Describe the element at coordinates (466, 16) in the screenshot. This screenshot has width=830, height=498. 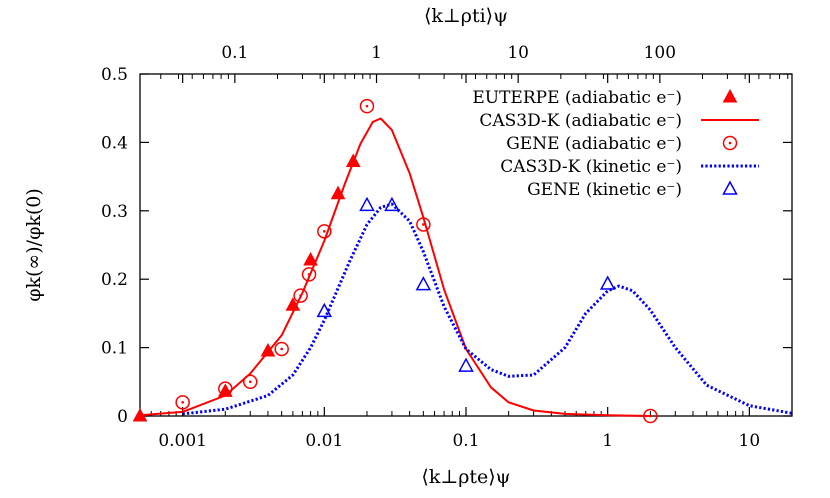
I see `x2-axis-label: ⟨k⊥ρti⟩ψ` at that location.